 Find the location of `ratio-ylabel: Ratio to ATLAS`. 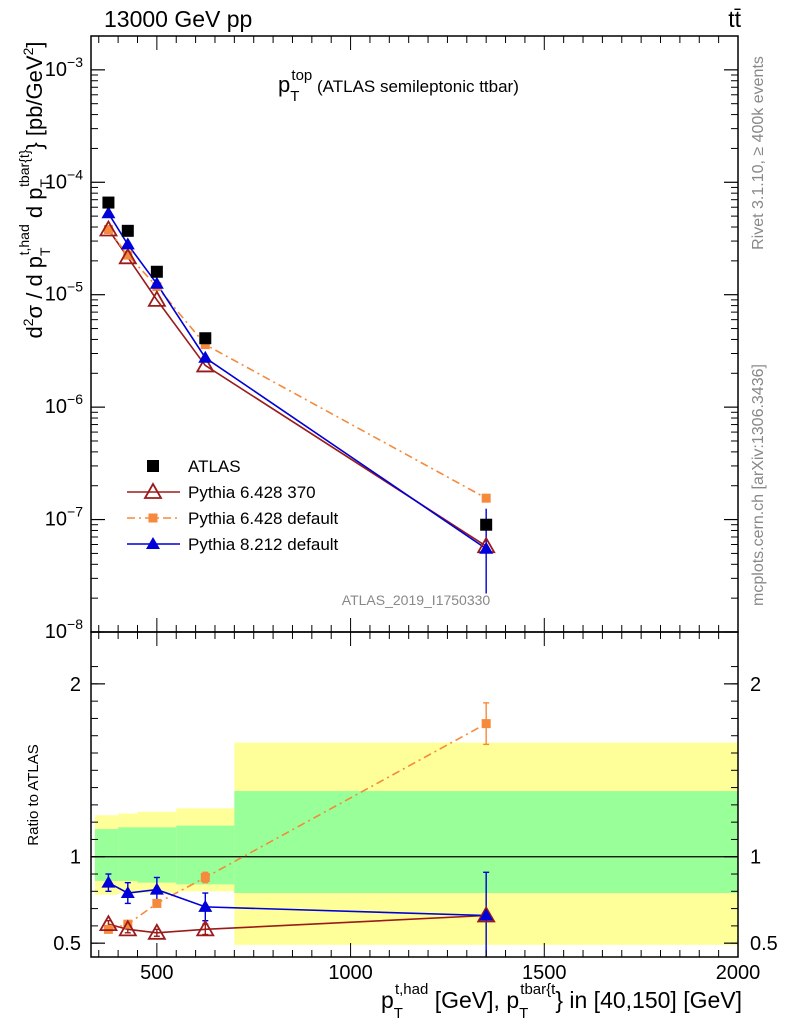

ratio-ylabel: Ratio to ATLAS is located at coordinates (33, 794).